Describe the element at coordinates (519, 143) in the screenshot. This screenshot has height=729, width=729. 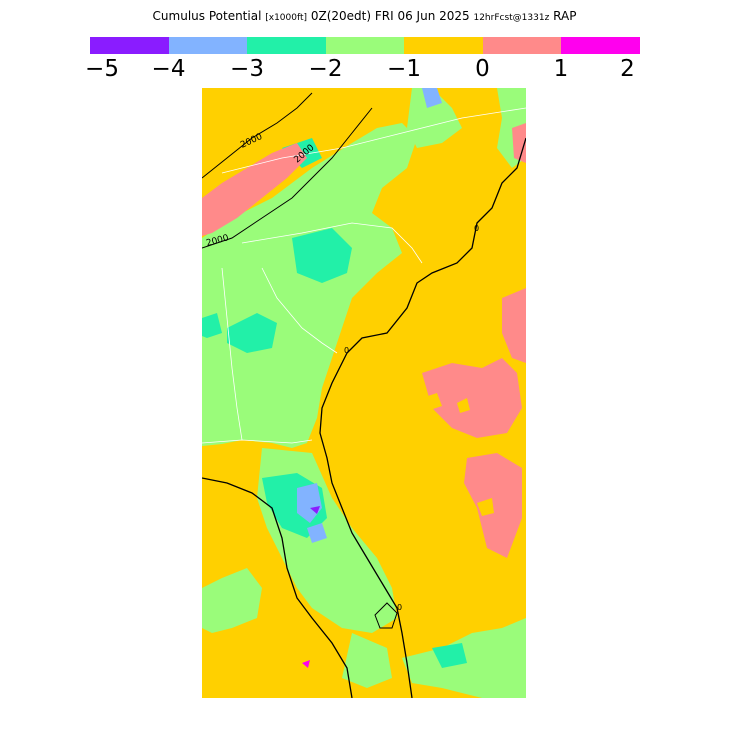
I see `pink-region-ne` at that location.